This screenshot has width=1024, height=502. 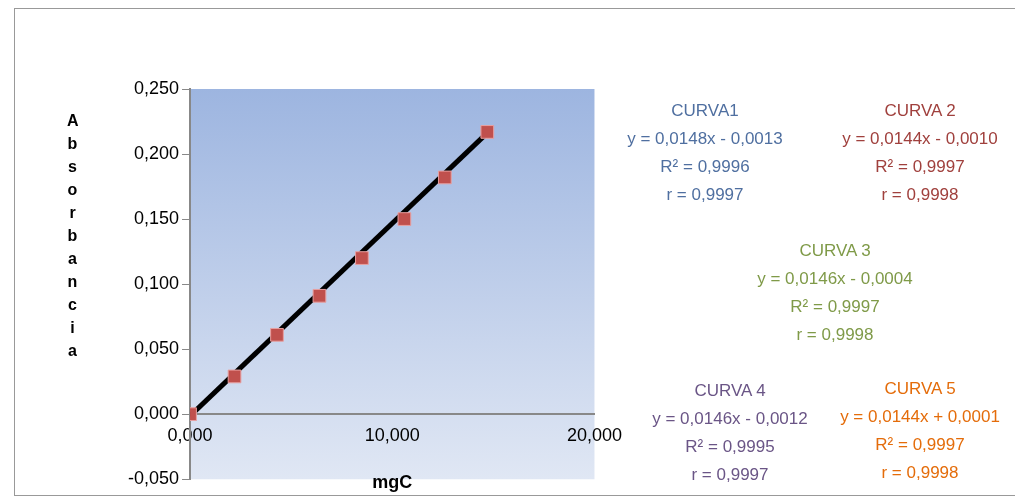 What do you see at coordinates (156, 218) in the screenshot?
I see `y-tick-label: 0,150` at bounding box center [156, 218].